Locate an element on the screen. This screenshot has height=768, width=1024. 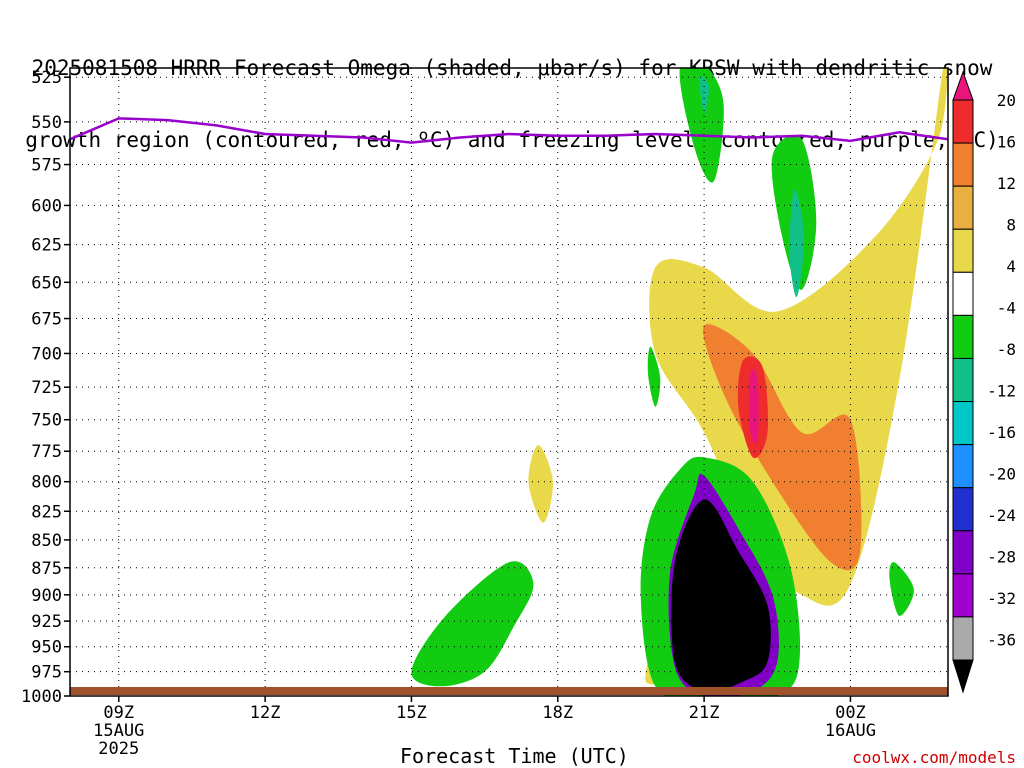
x-tick-label-15-0: 15Z is located at coordinates (411, 713).